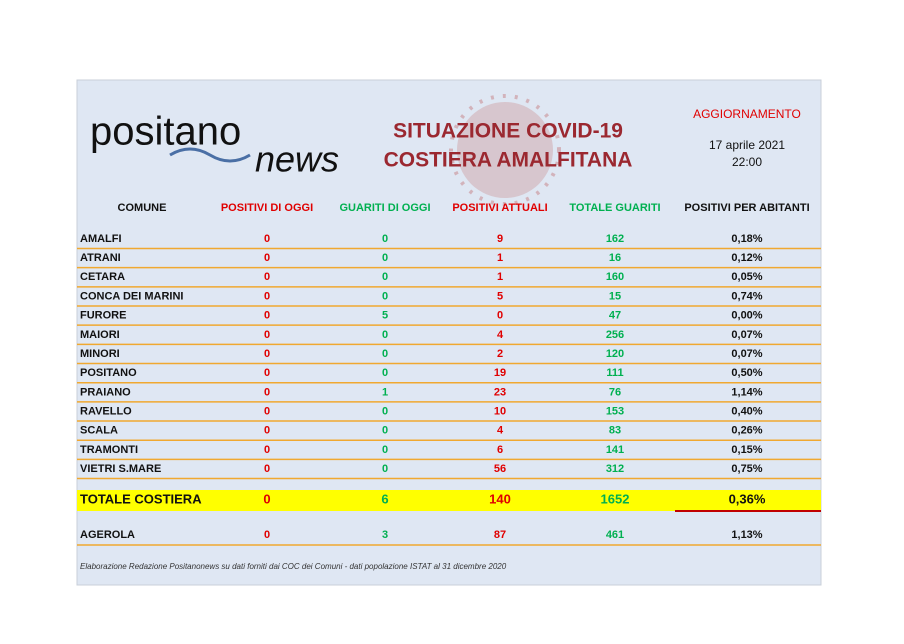 The height and width of the screenshot is (644, 904). What do you see at coordinates (615, 277) in the screenshot?
I see `row-cell: 160` at bounding box center [615, 277].